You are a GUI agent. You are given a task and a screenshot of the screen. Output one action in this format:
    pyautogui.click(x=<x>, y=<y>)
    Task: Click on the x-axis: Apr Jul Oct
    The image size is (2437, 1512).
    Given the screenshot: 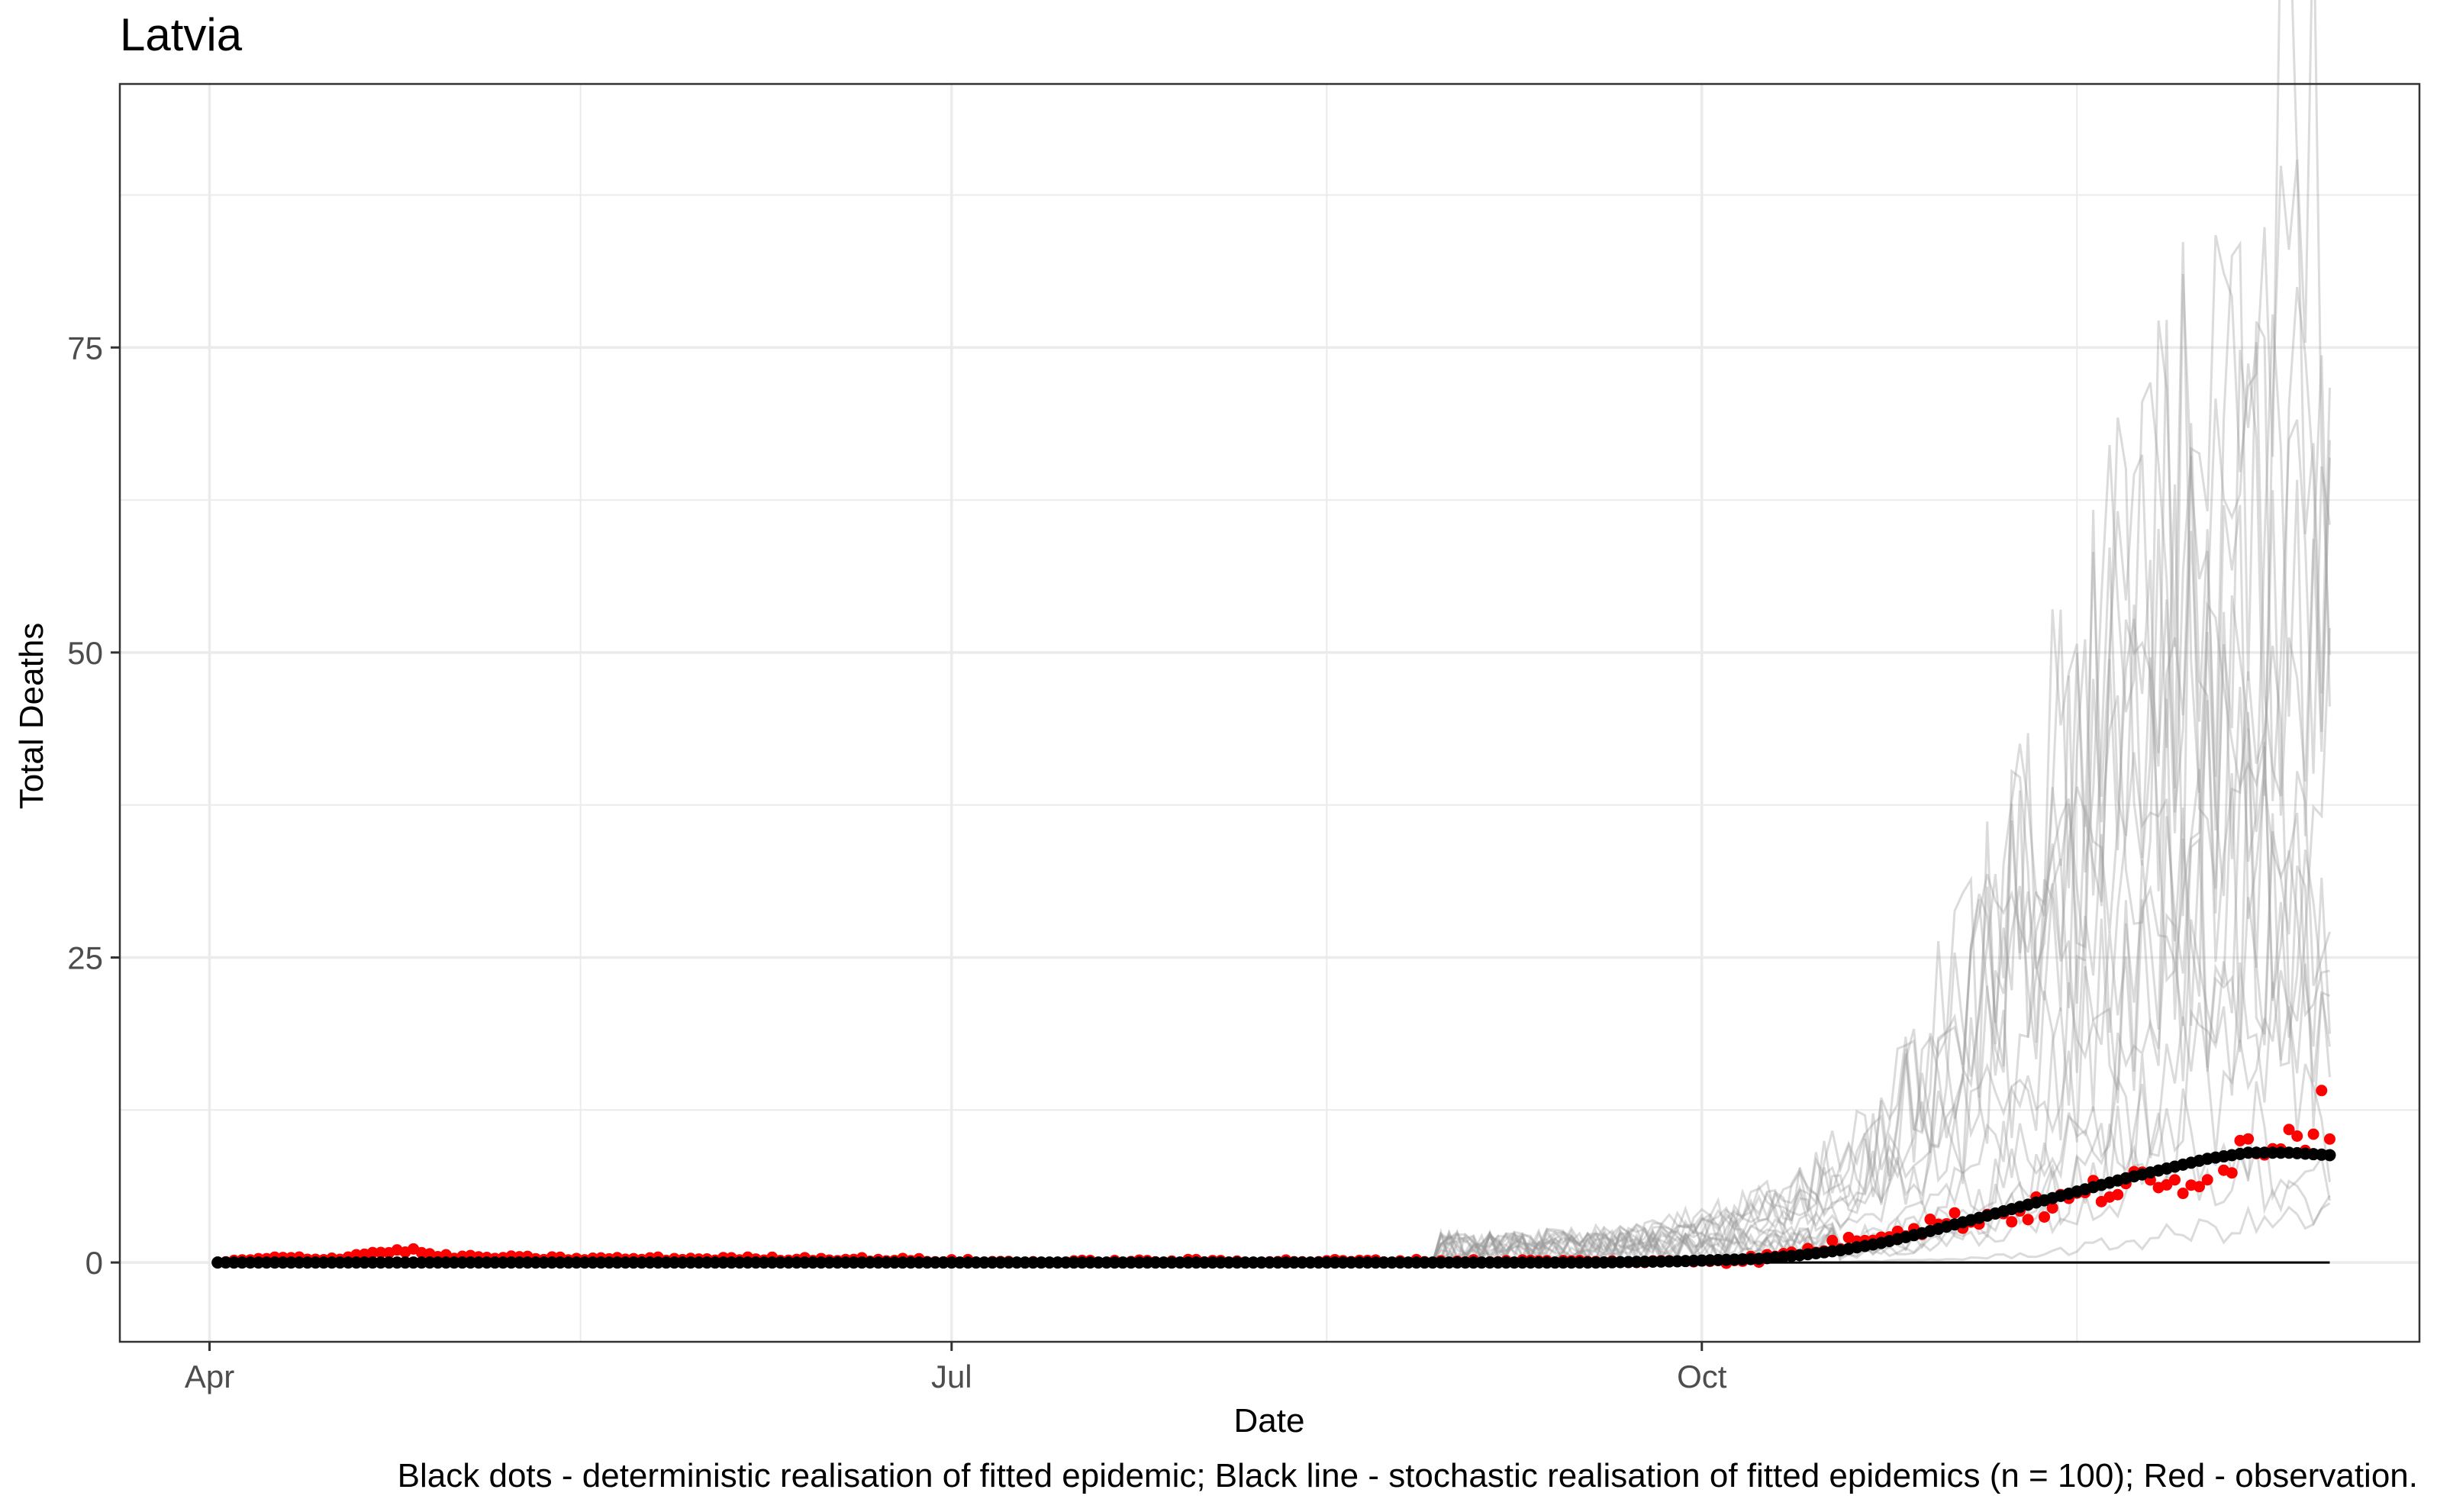 What is the action you would take?
    pyautogui.click(x=956, y=1368)
    